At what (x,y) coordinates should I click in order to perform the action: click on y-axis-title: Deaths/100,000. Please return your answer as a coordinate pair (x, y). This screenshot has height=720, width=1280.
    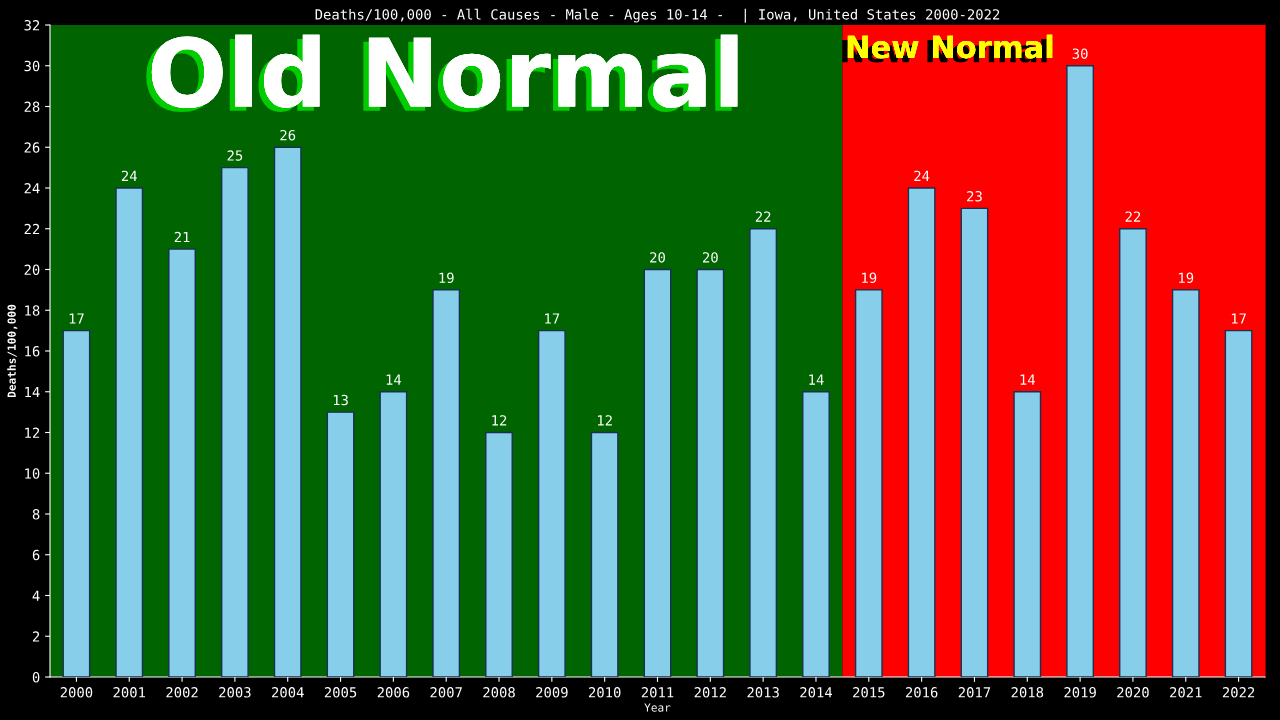
    Looking at the image, I should click on (12, 351).